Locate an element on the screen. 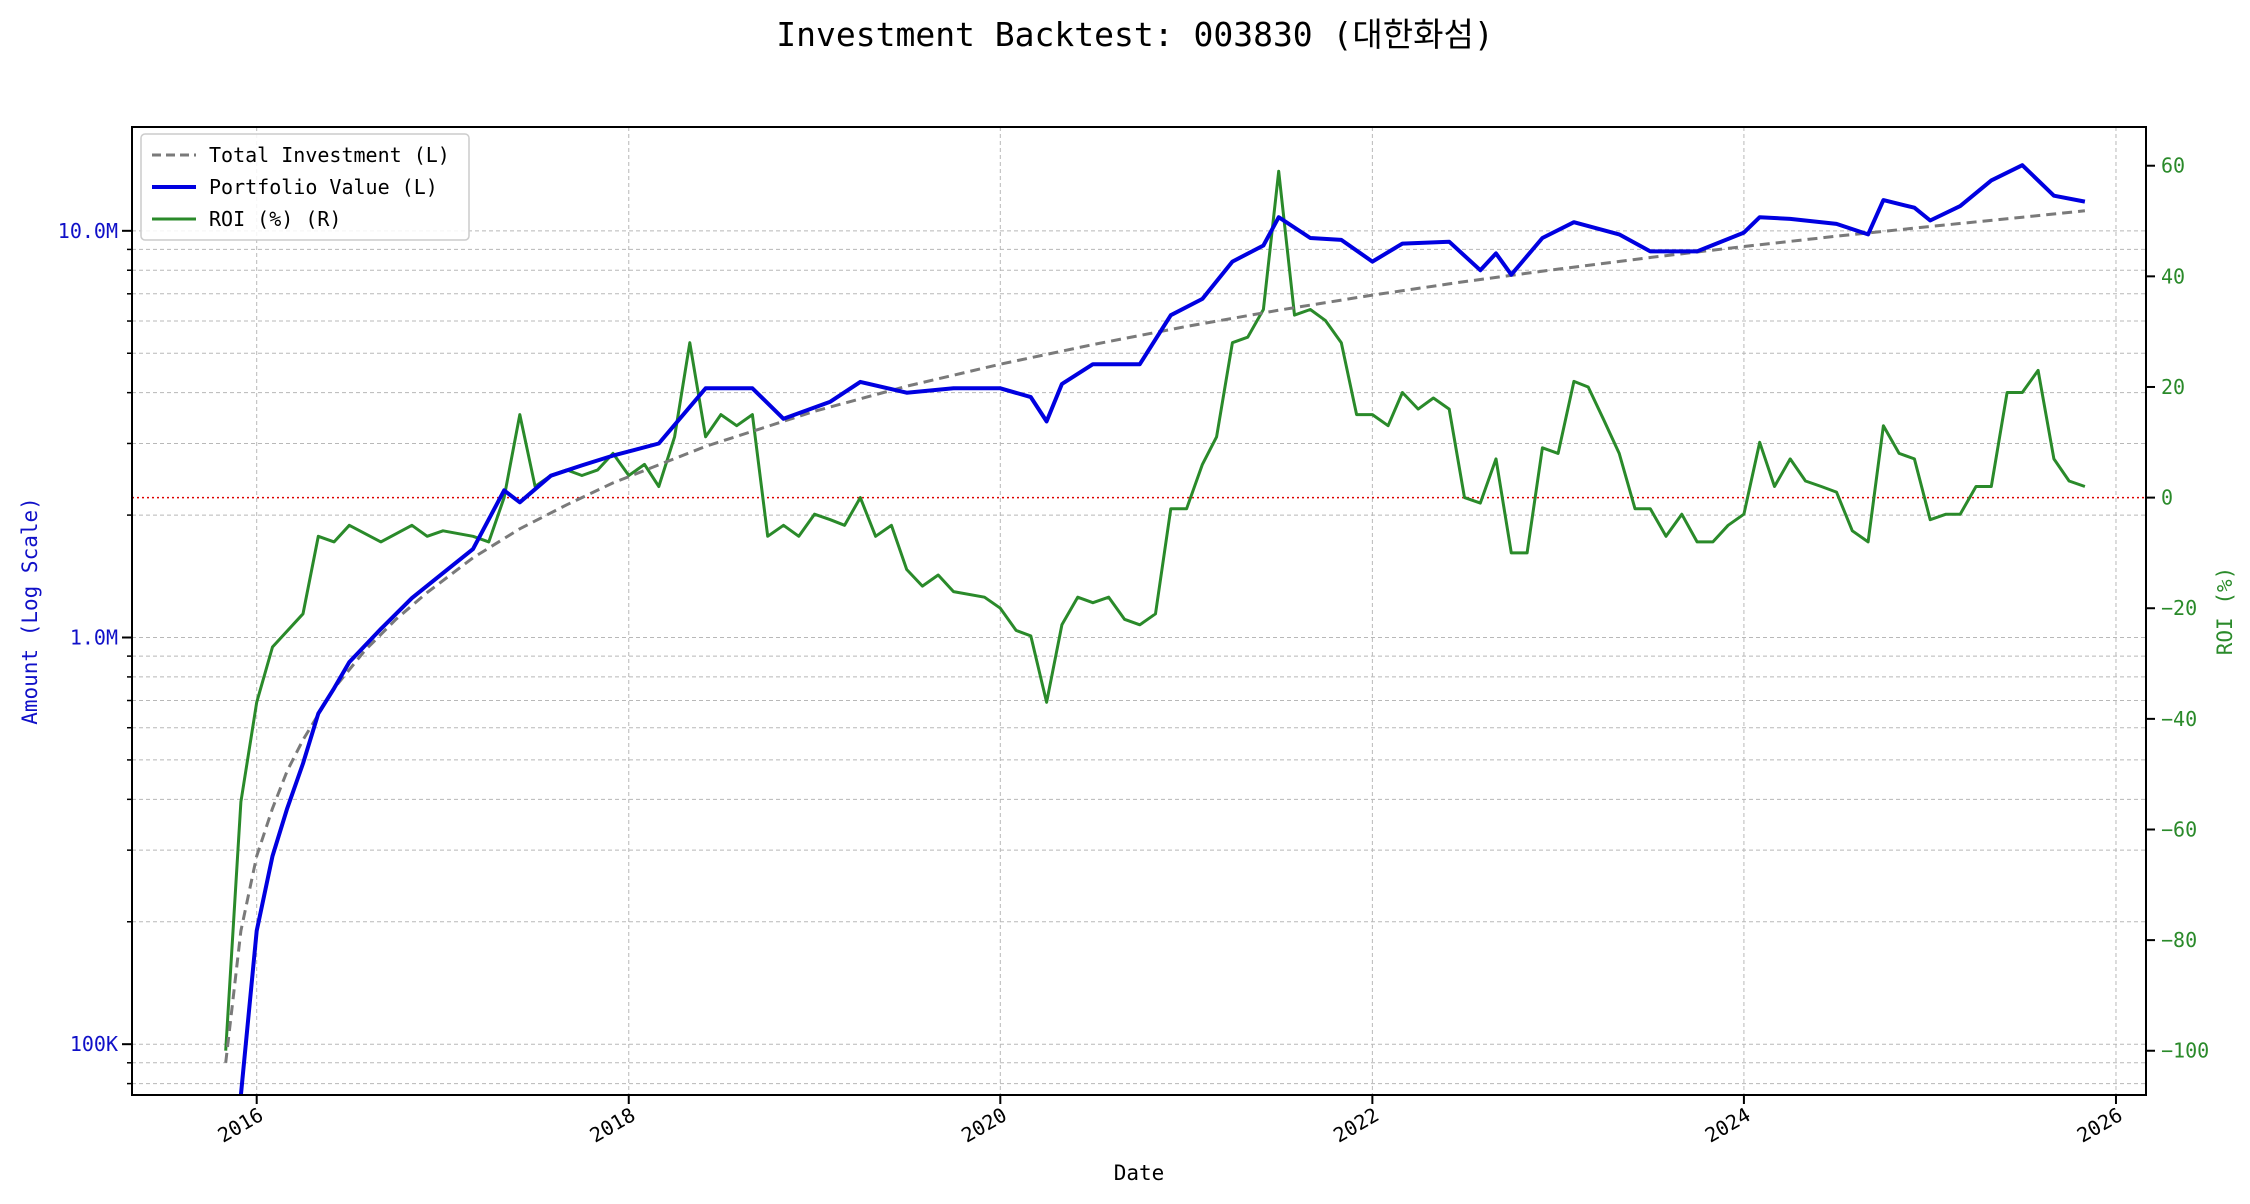 This screenshot has width=2250, height=1204. right-y-axis: 60 40 20 0 −20 −40 −60 −80 −100 is located at coordinates (2177, 608).